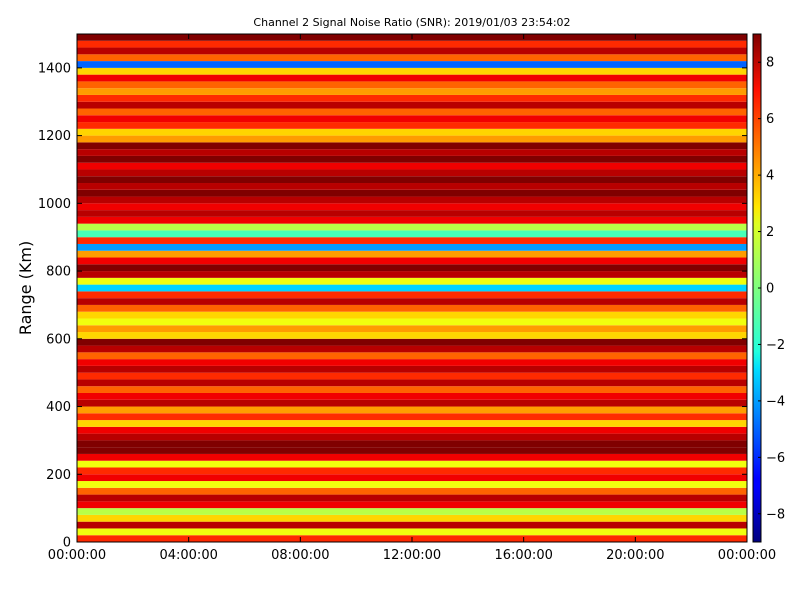 The width and height of the screenshot is (800, 600). Describe the element at coordinates (54, 68) in the screenshot. I see `y-tick-label: 1400` at that location.